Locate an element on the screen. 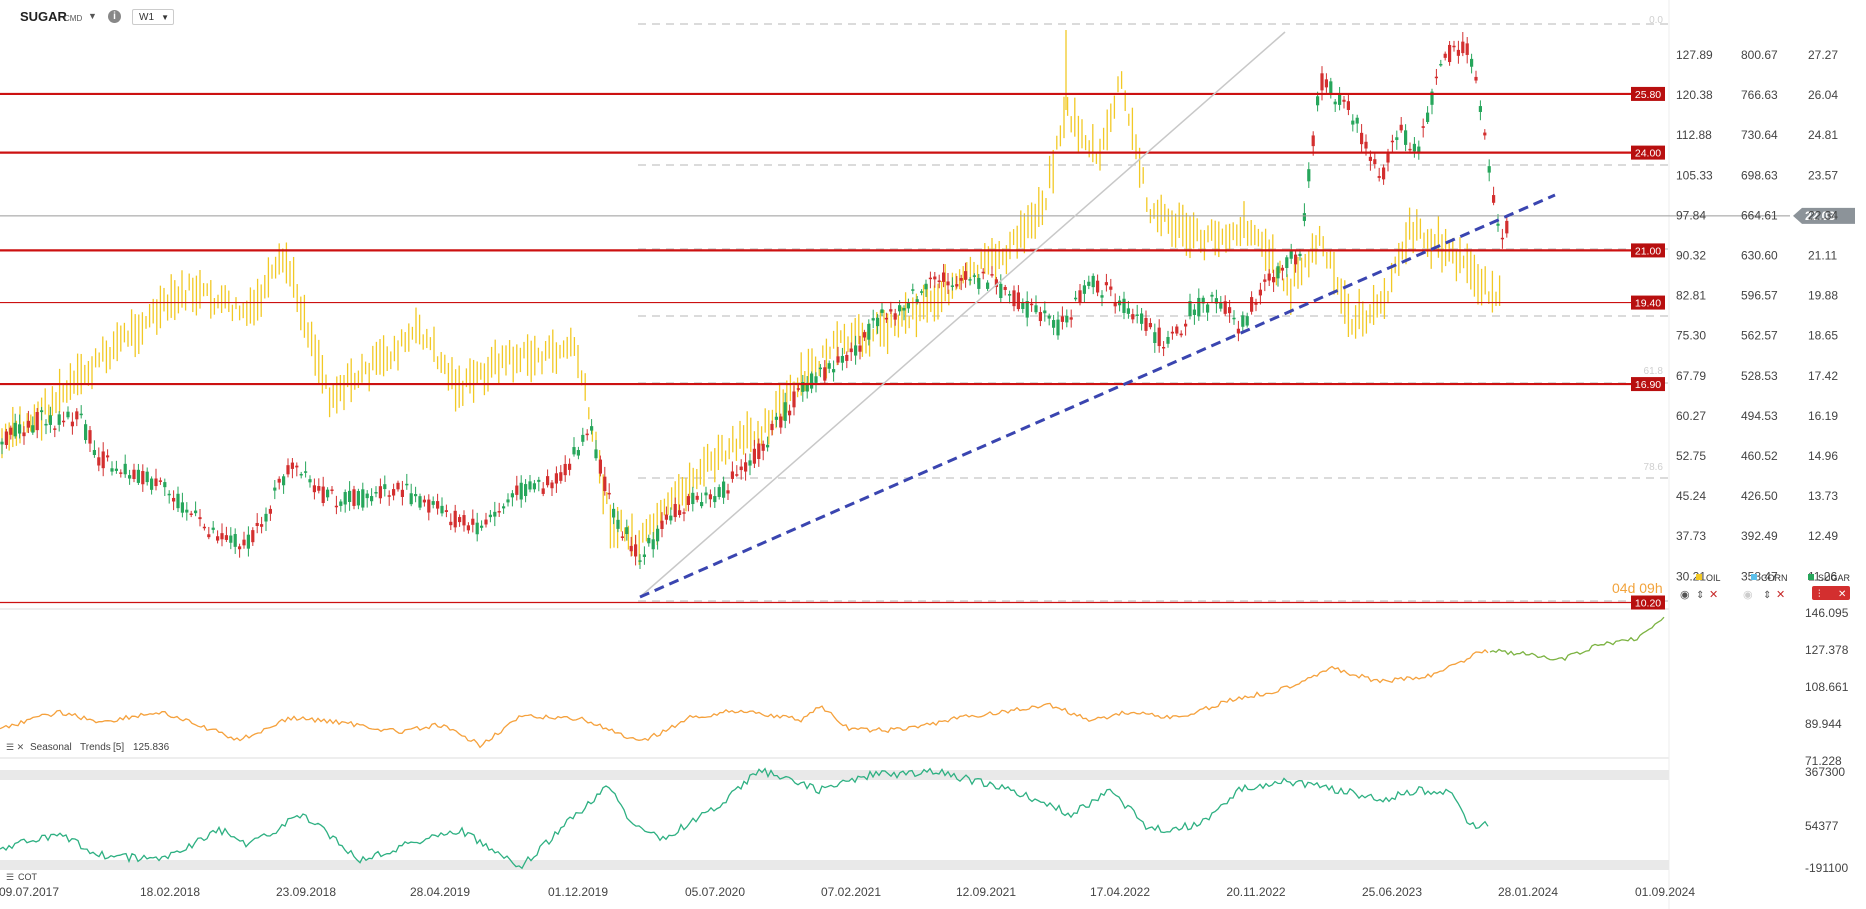  seasonal-axis-label: 71.228 is located at coordinates (1823, 761).